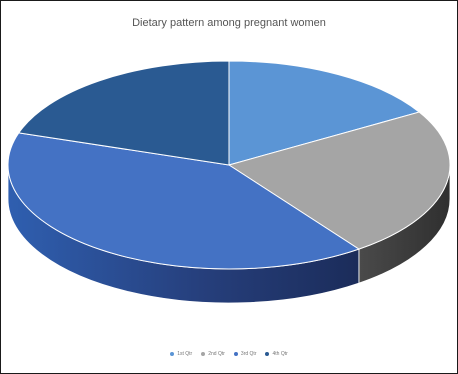 Image resolution: width=458 pixels, height=374 pixels. What do you see at coordinates (185, 354) in the screenshot?
I see `legend-label: 1st Qtr` at bounding box center [185, 354].